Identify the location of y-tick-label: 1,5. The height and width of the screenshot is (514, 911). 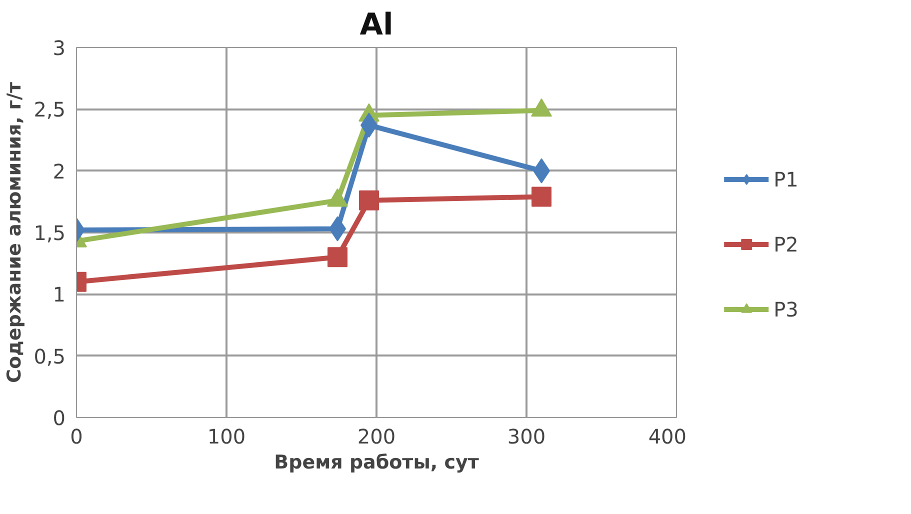
(50, 233).